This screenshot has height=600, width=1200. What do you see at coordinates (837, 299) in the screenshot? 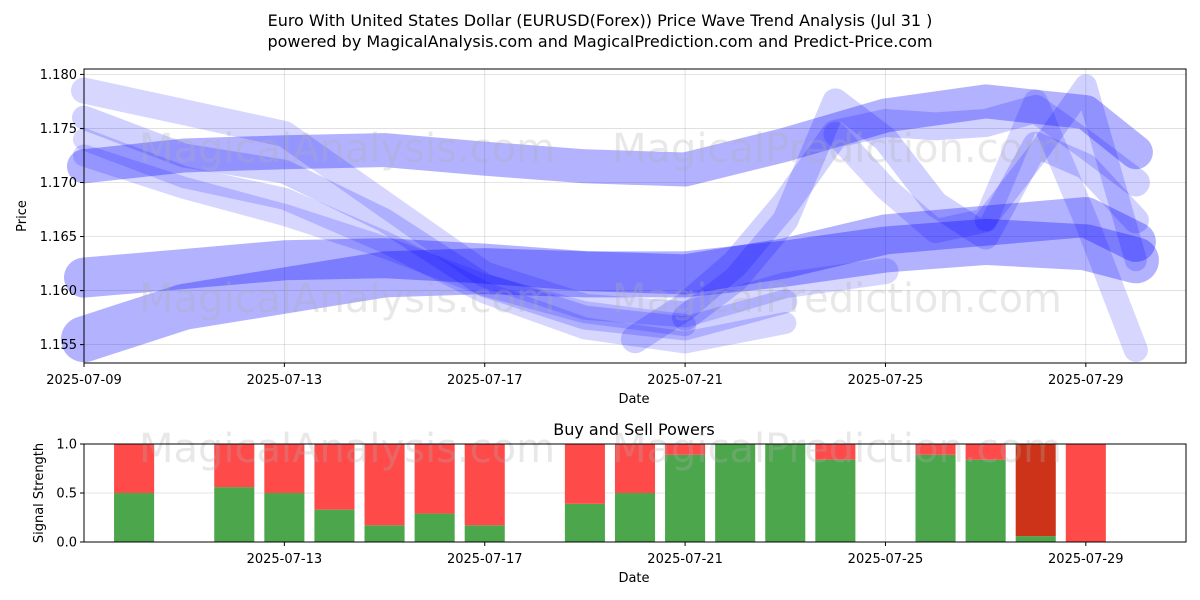
I see `watermark-prediction-mid: MagicalPrediction.com` at bounding box center [837, 299].